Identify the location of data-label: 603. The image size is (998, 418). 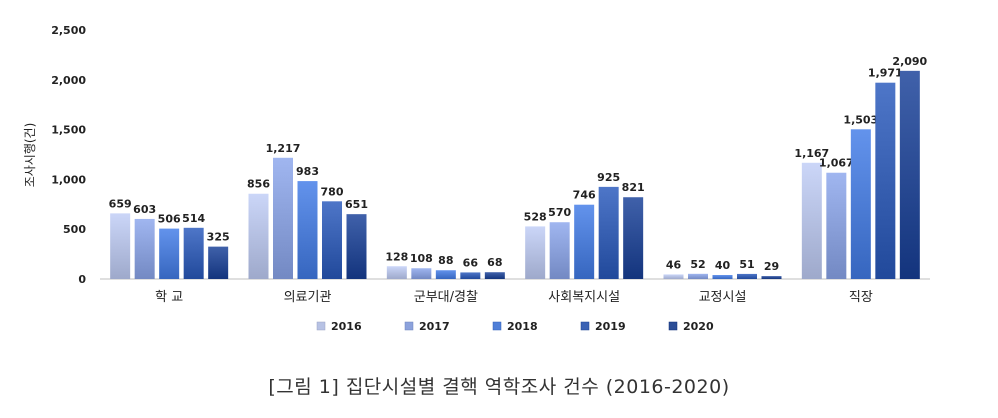
(144, 209).